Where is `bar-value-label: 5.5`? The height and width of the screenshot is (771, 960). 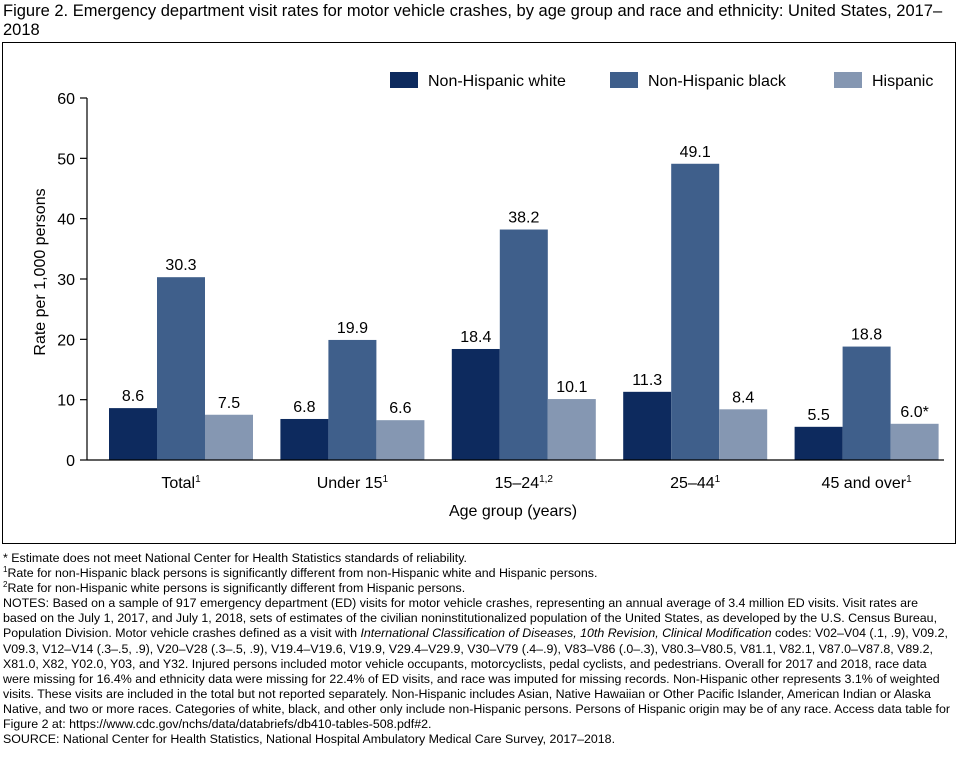 bar-value-label: 5.5 is located at coordinates (818, 415).